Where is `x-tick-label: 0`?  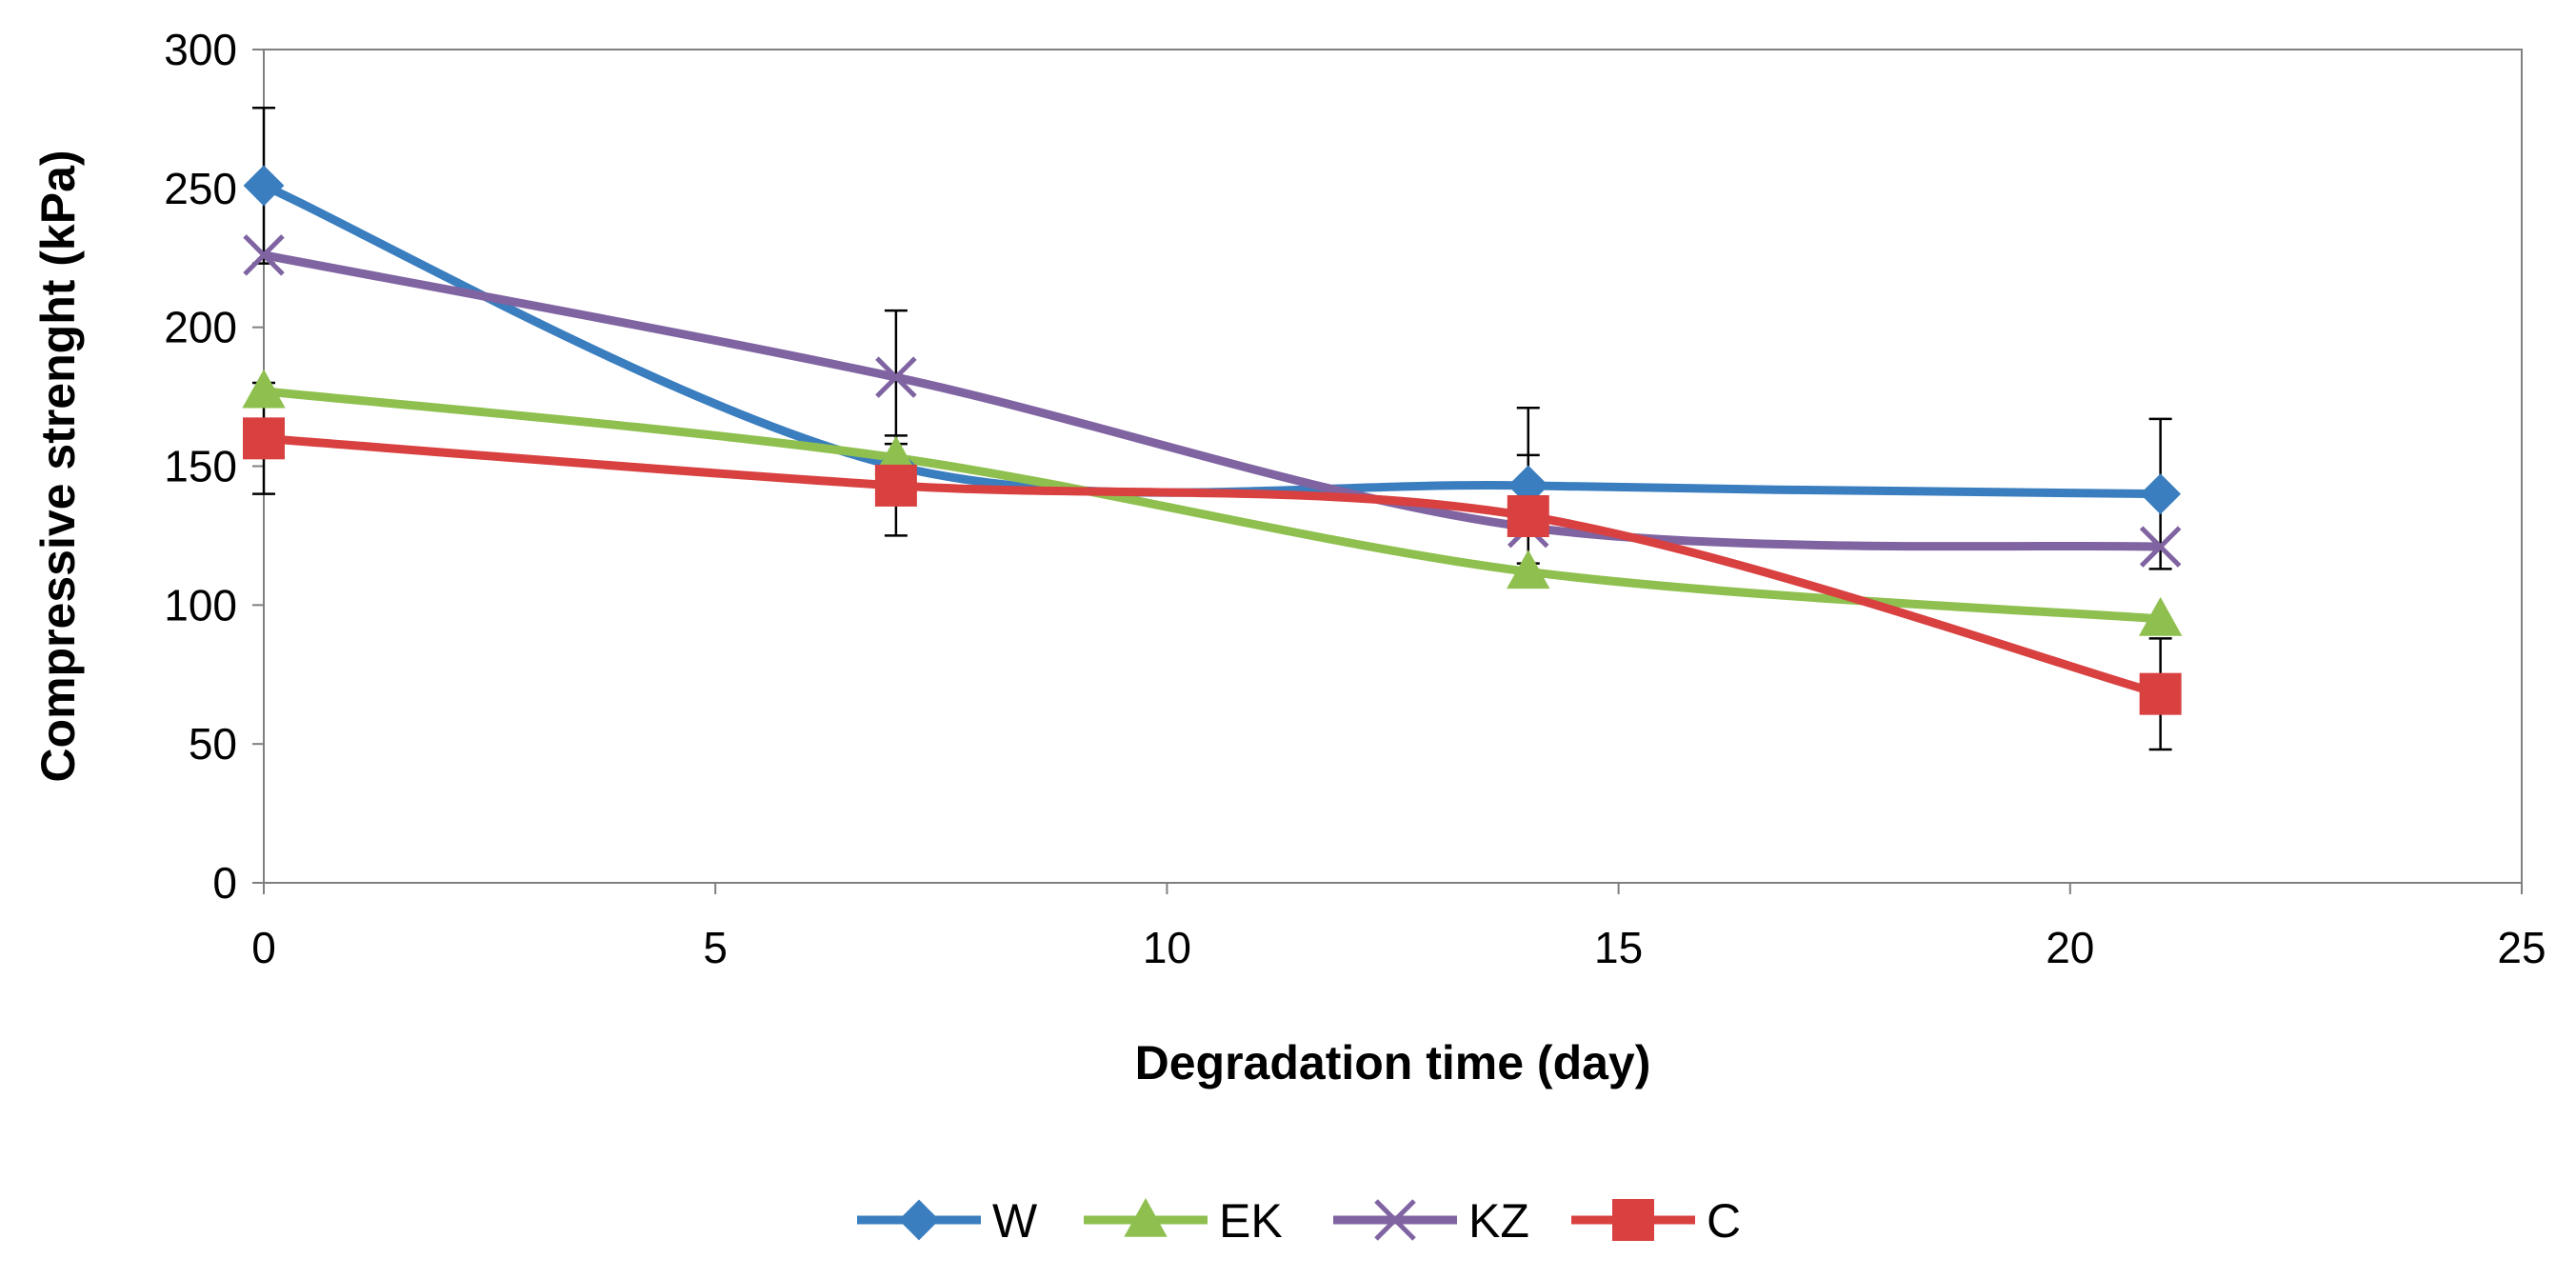 x-tick-label: 0 is located at coordinates (263, 948).